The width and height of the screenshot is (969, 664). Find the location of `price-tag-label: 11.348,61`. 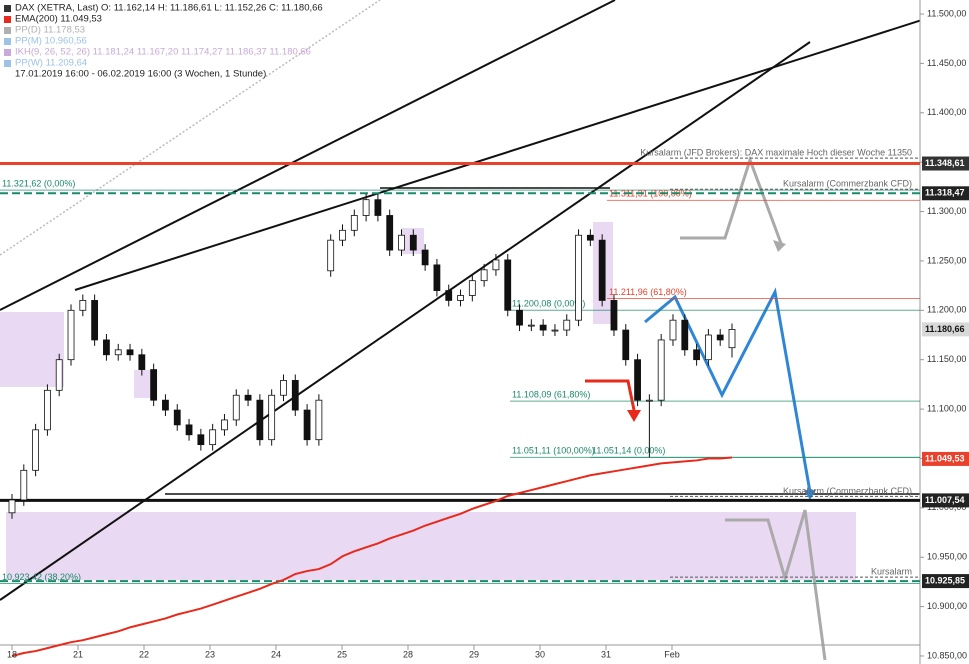

price-tag-label: 11.348,61 is located at coordinates (945, 163).